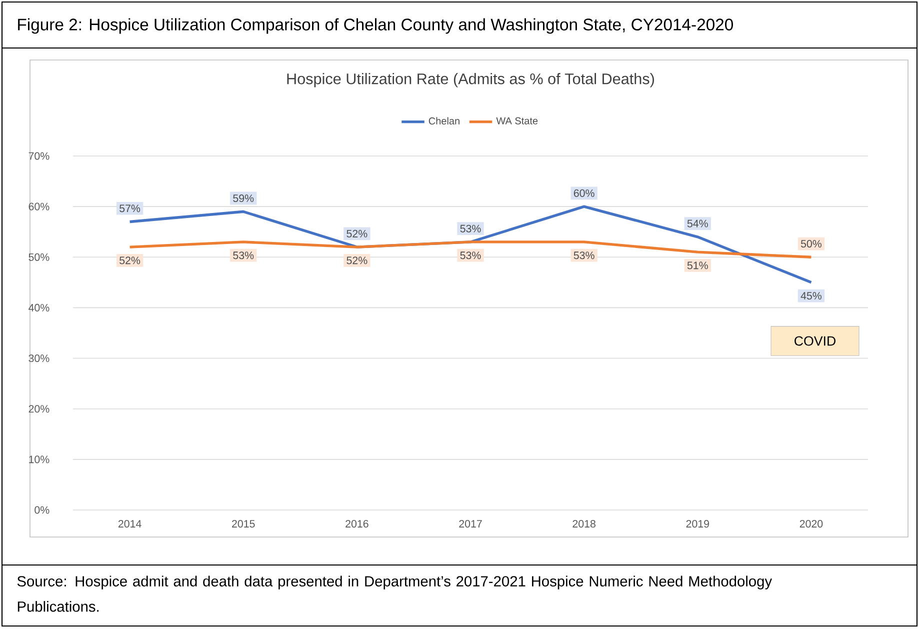  Describe the element at coordinates (697, 224) in the screenshot. I see `data-label: 54%` at that location.